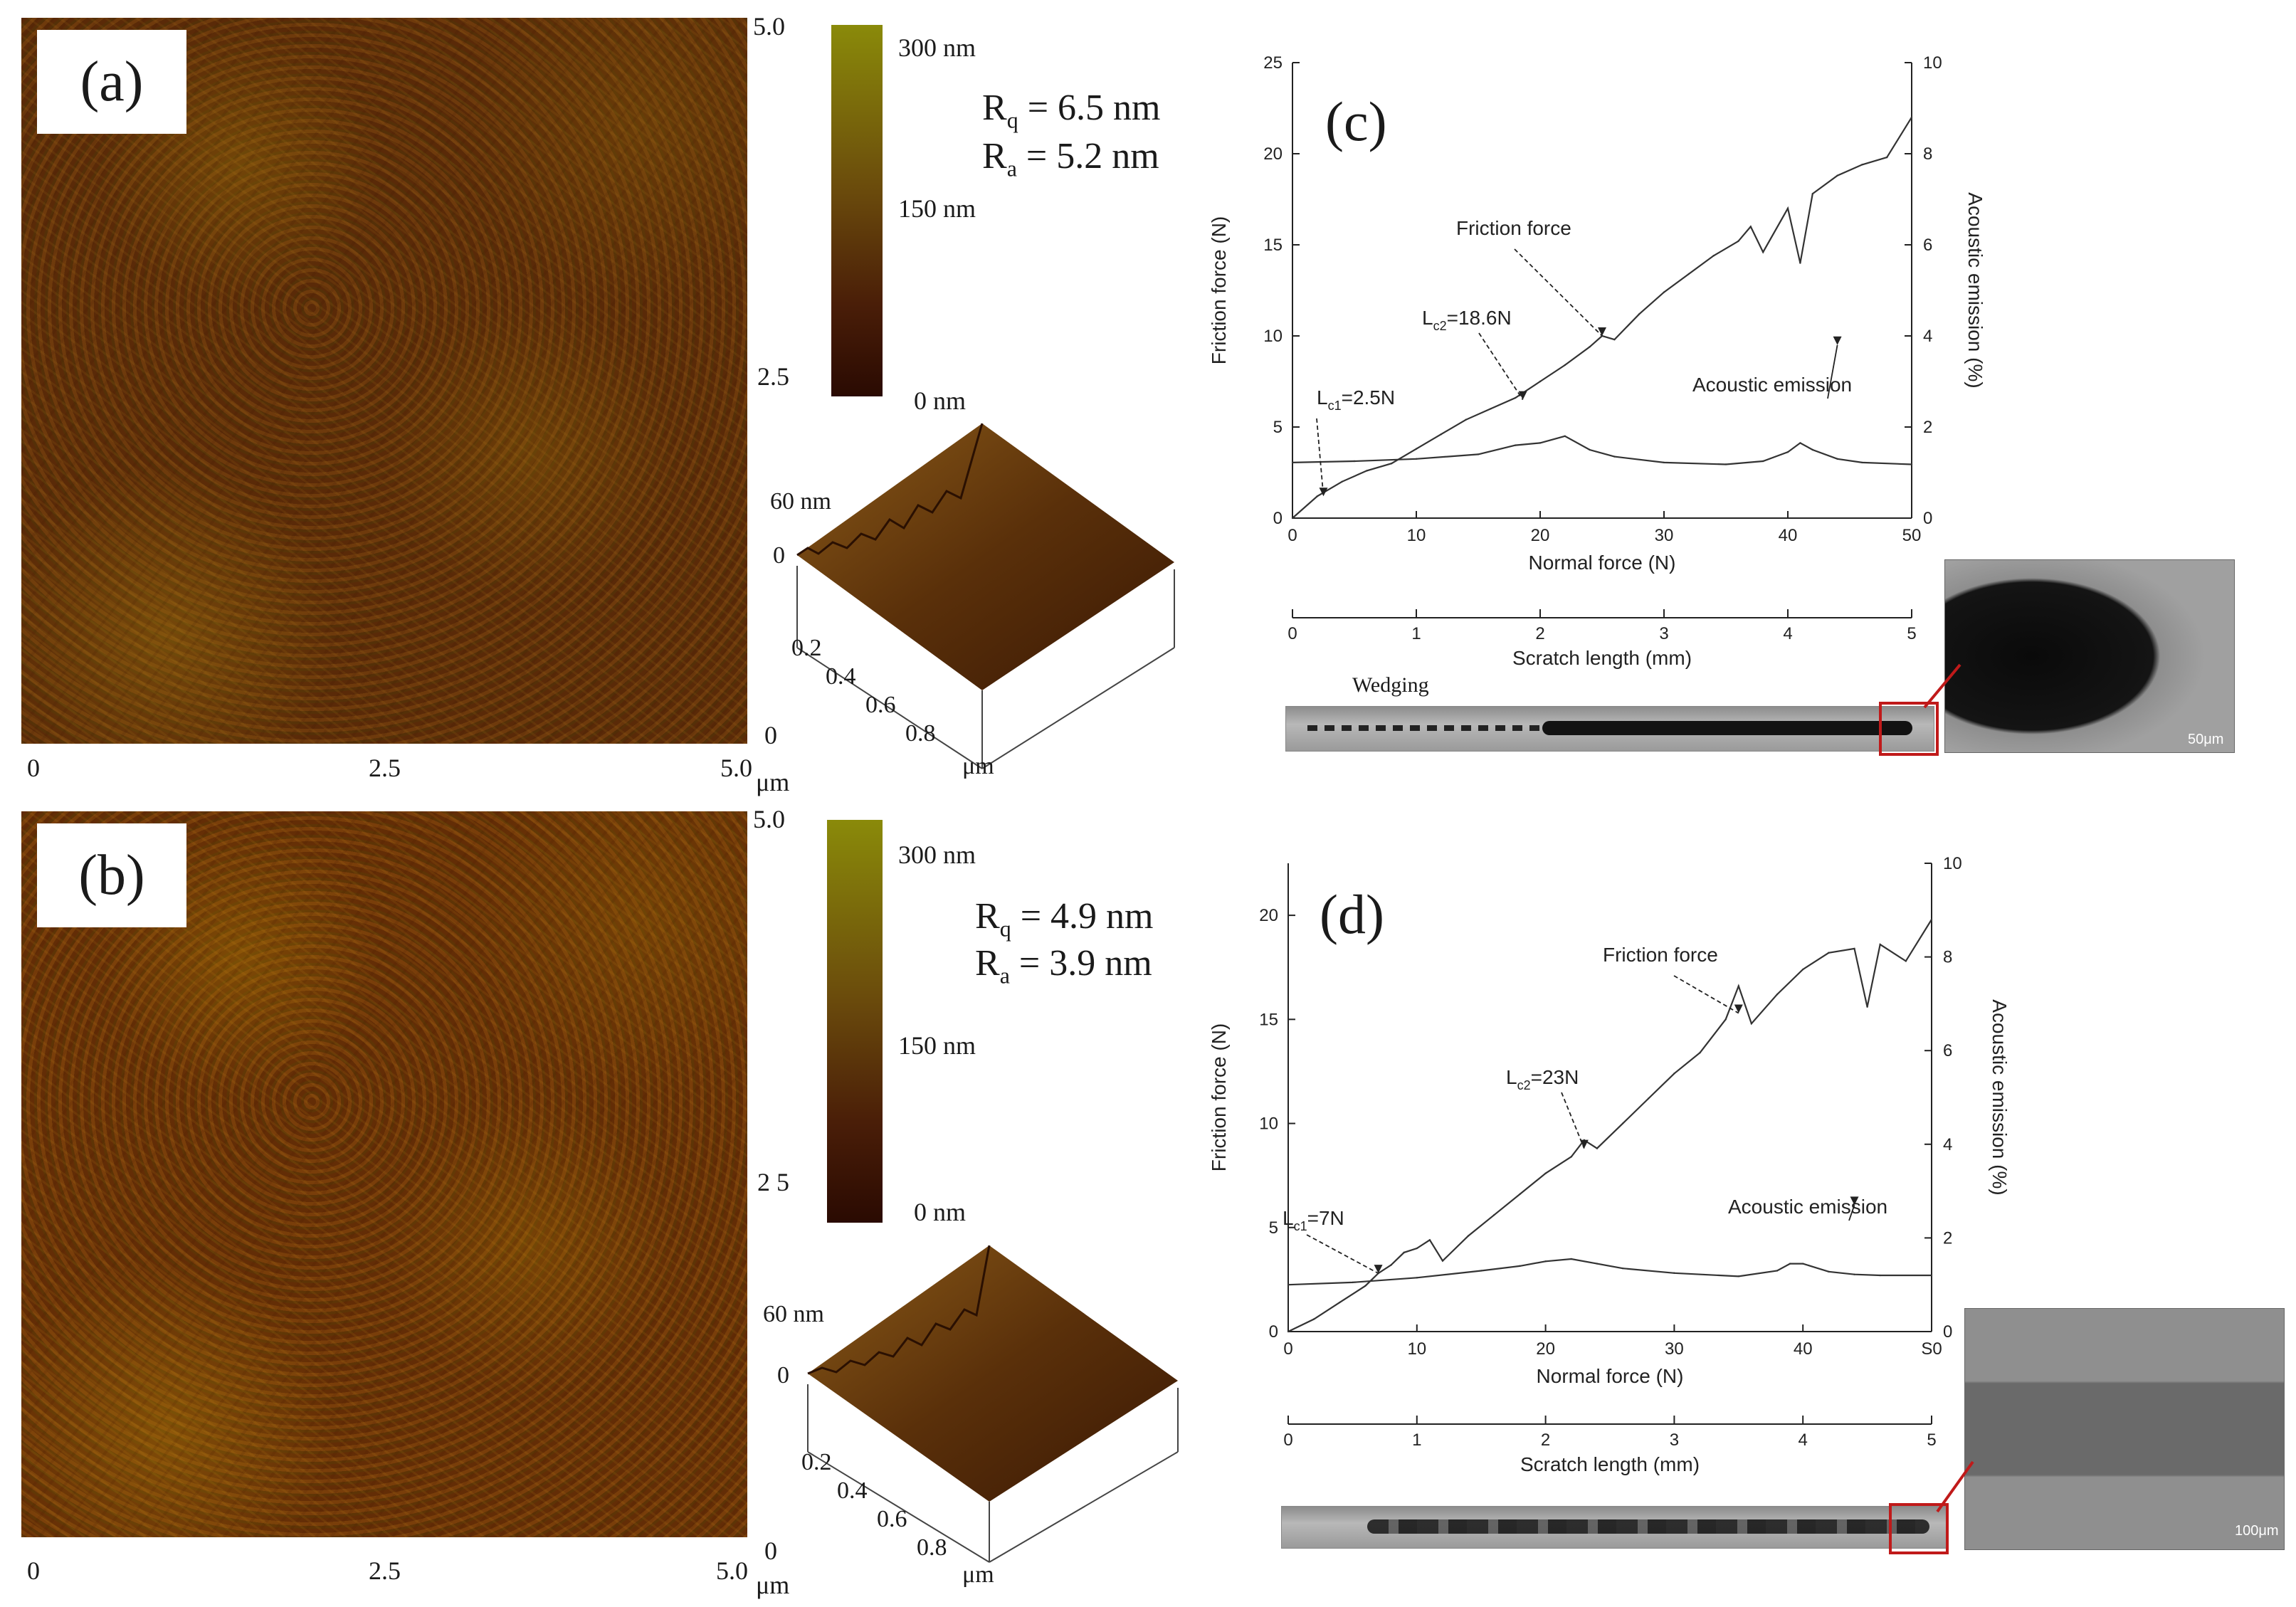 This screenshot has width=2296, height=1607. Describe the element at coordinates (937, 208) in the screenshot. I see `scale-label-mid-a: 150 nm` at that location.